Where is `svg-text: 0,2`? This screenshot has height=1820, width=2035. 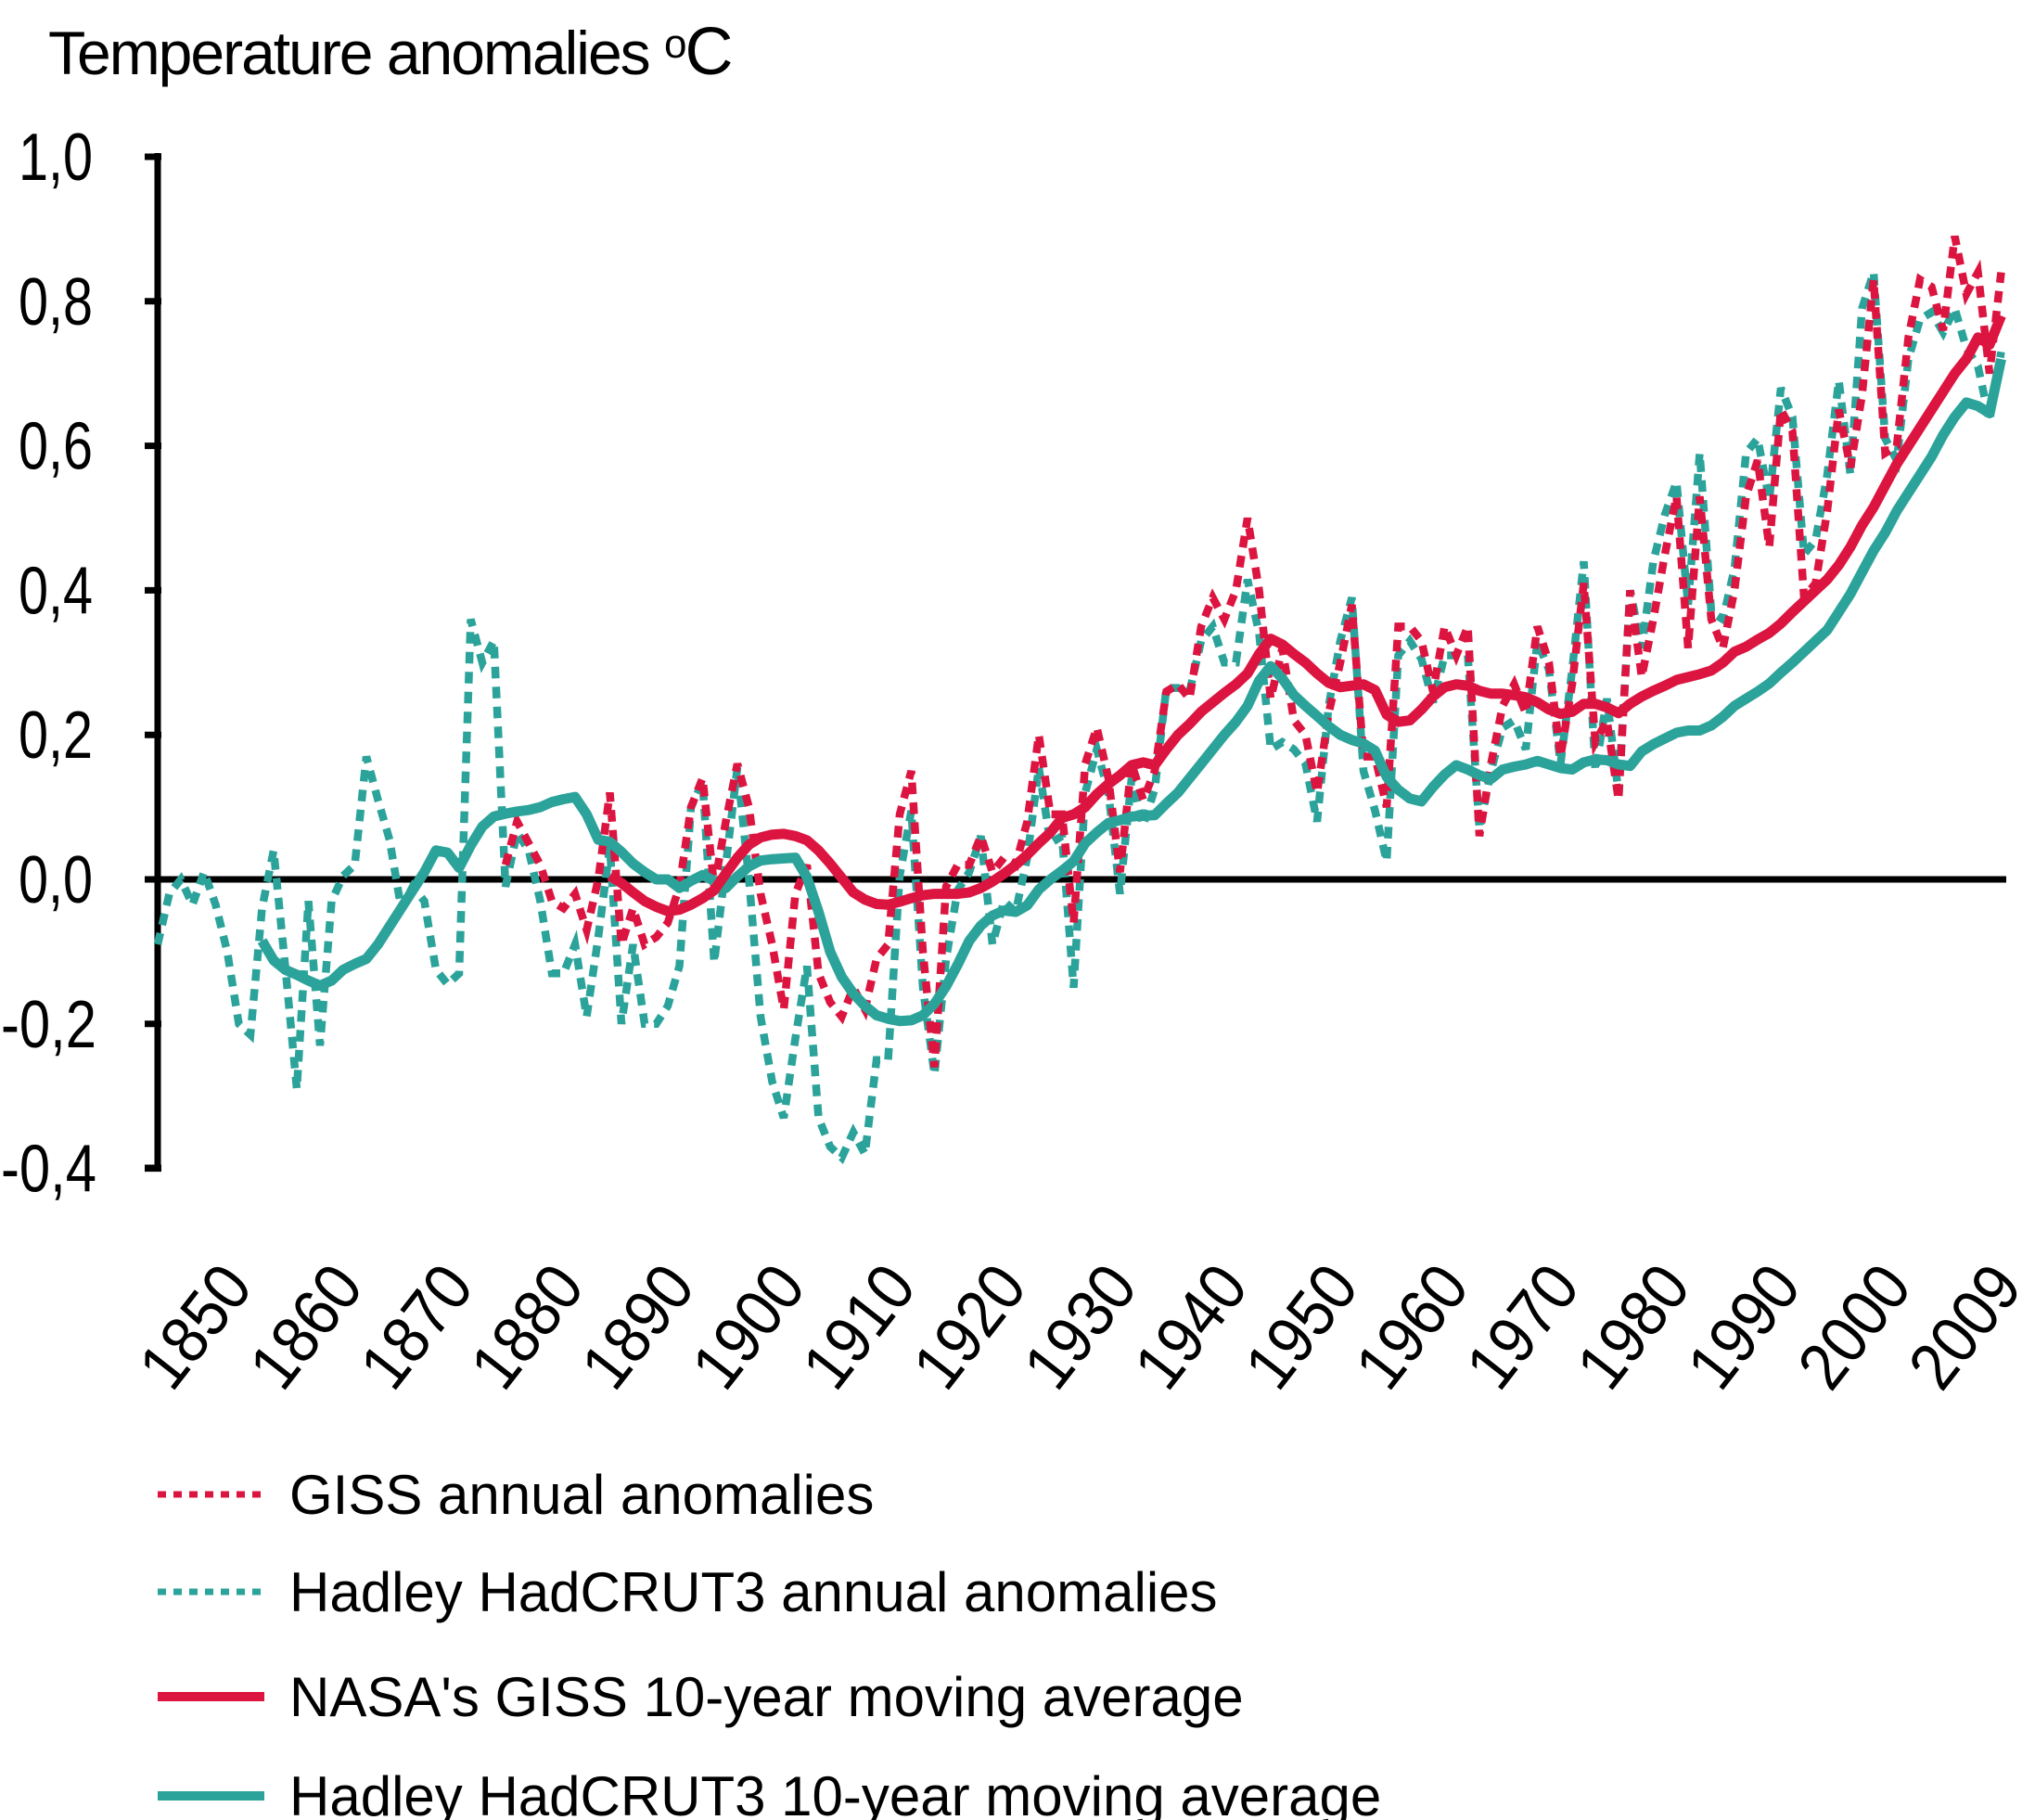
svg-text: 0,2 is located at coordinates (56, 736).